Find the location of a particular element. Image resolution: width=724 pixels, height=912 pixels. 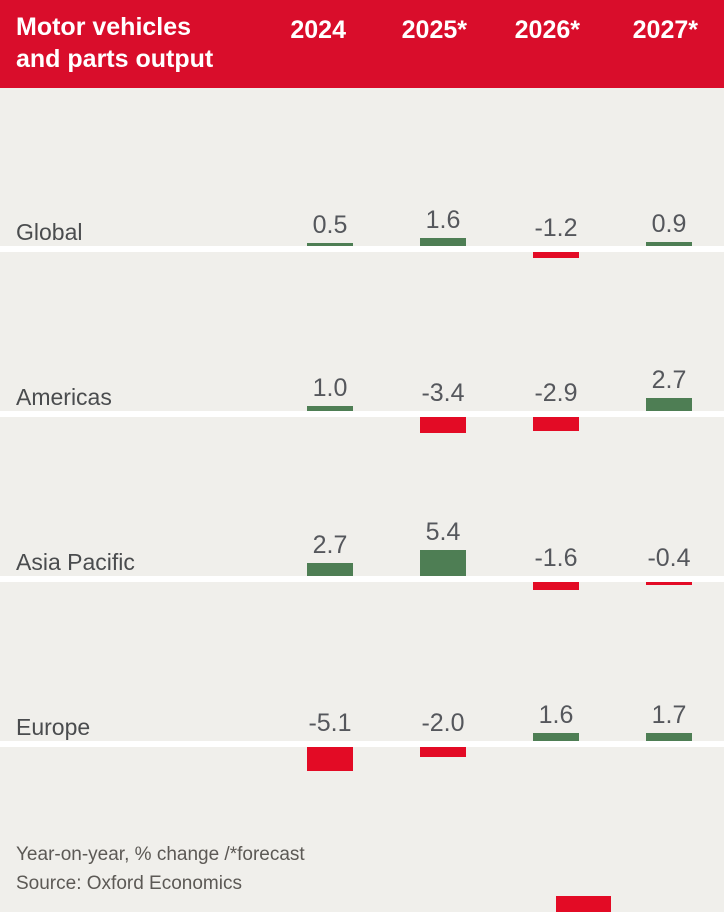

column-header-2027: 2027* is located at coordinates (665, 30).